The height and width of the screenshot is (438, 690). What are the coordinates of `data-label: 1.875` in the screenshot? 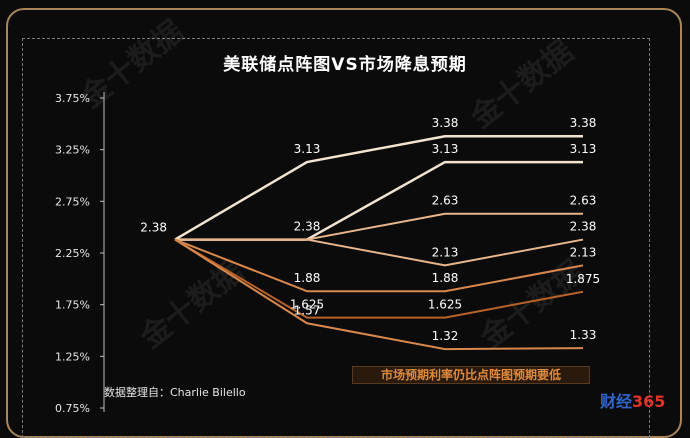 It's located at (583, 279).